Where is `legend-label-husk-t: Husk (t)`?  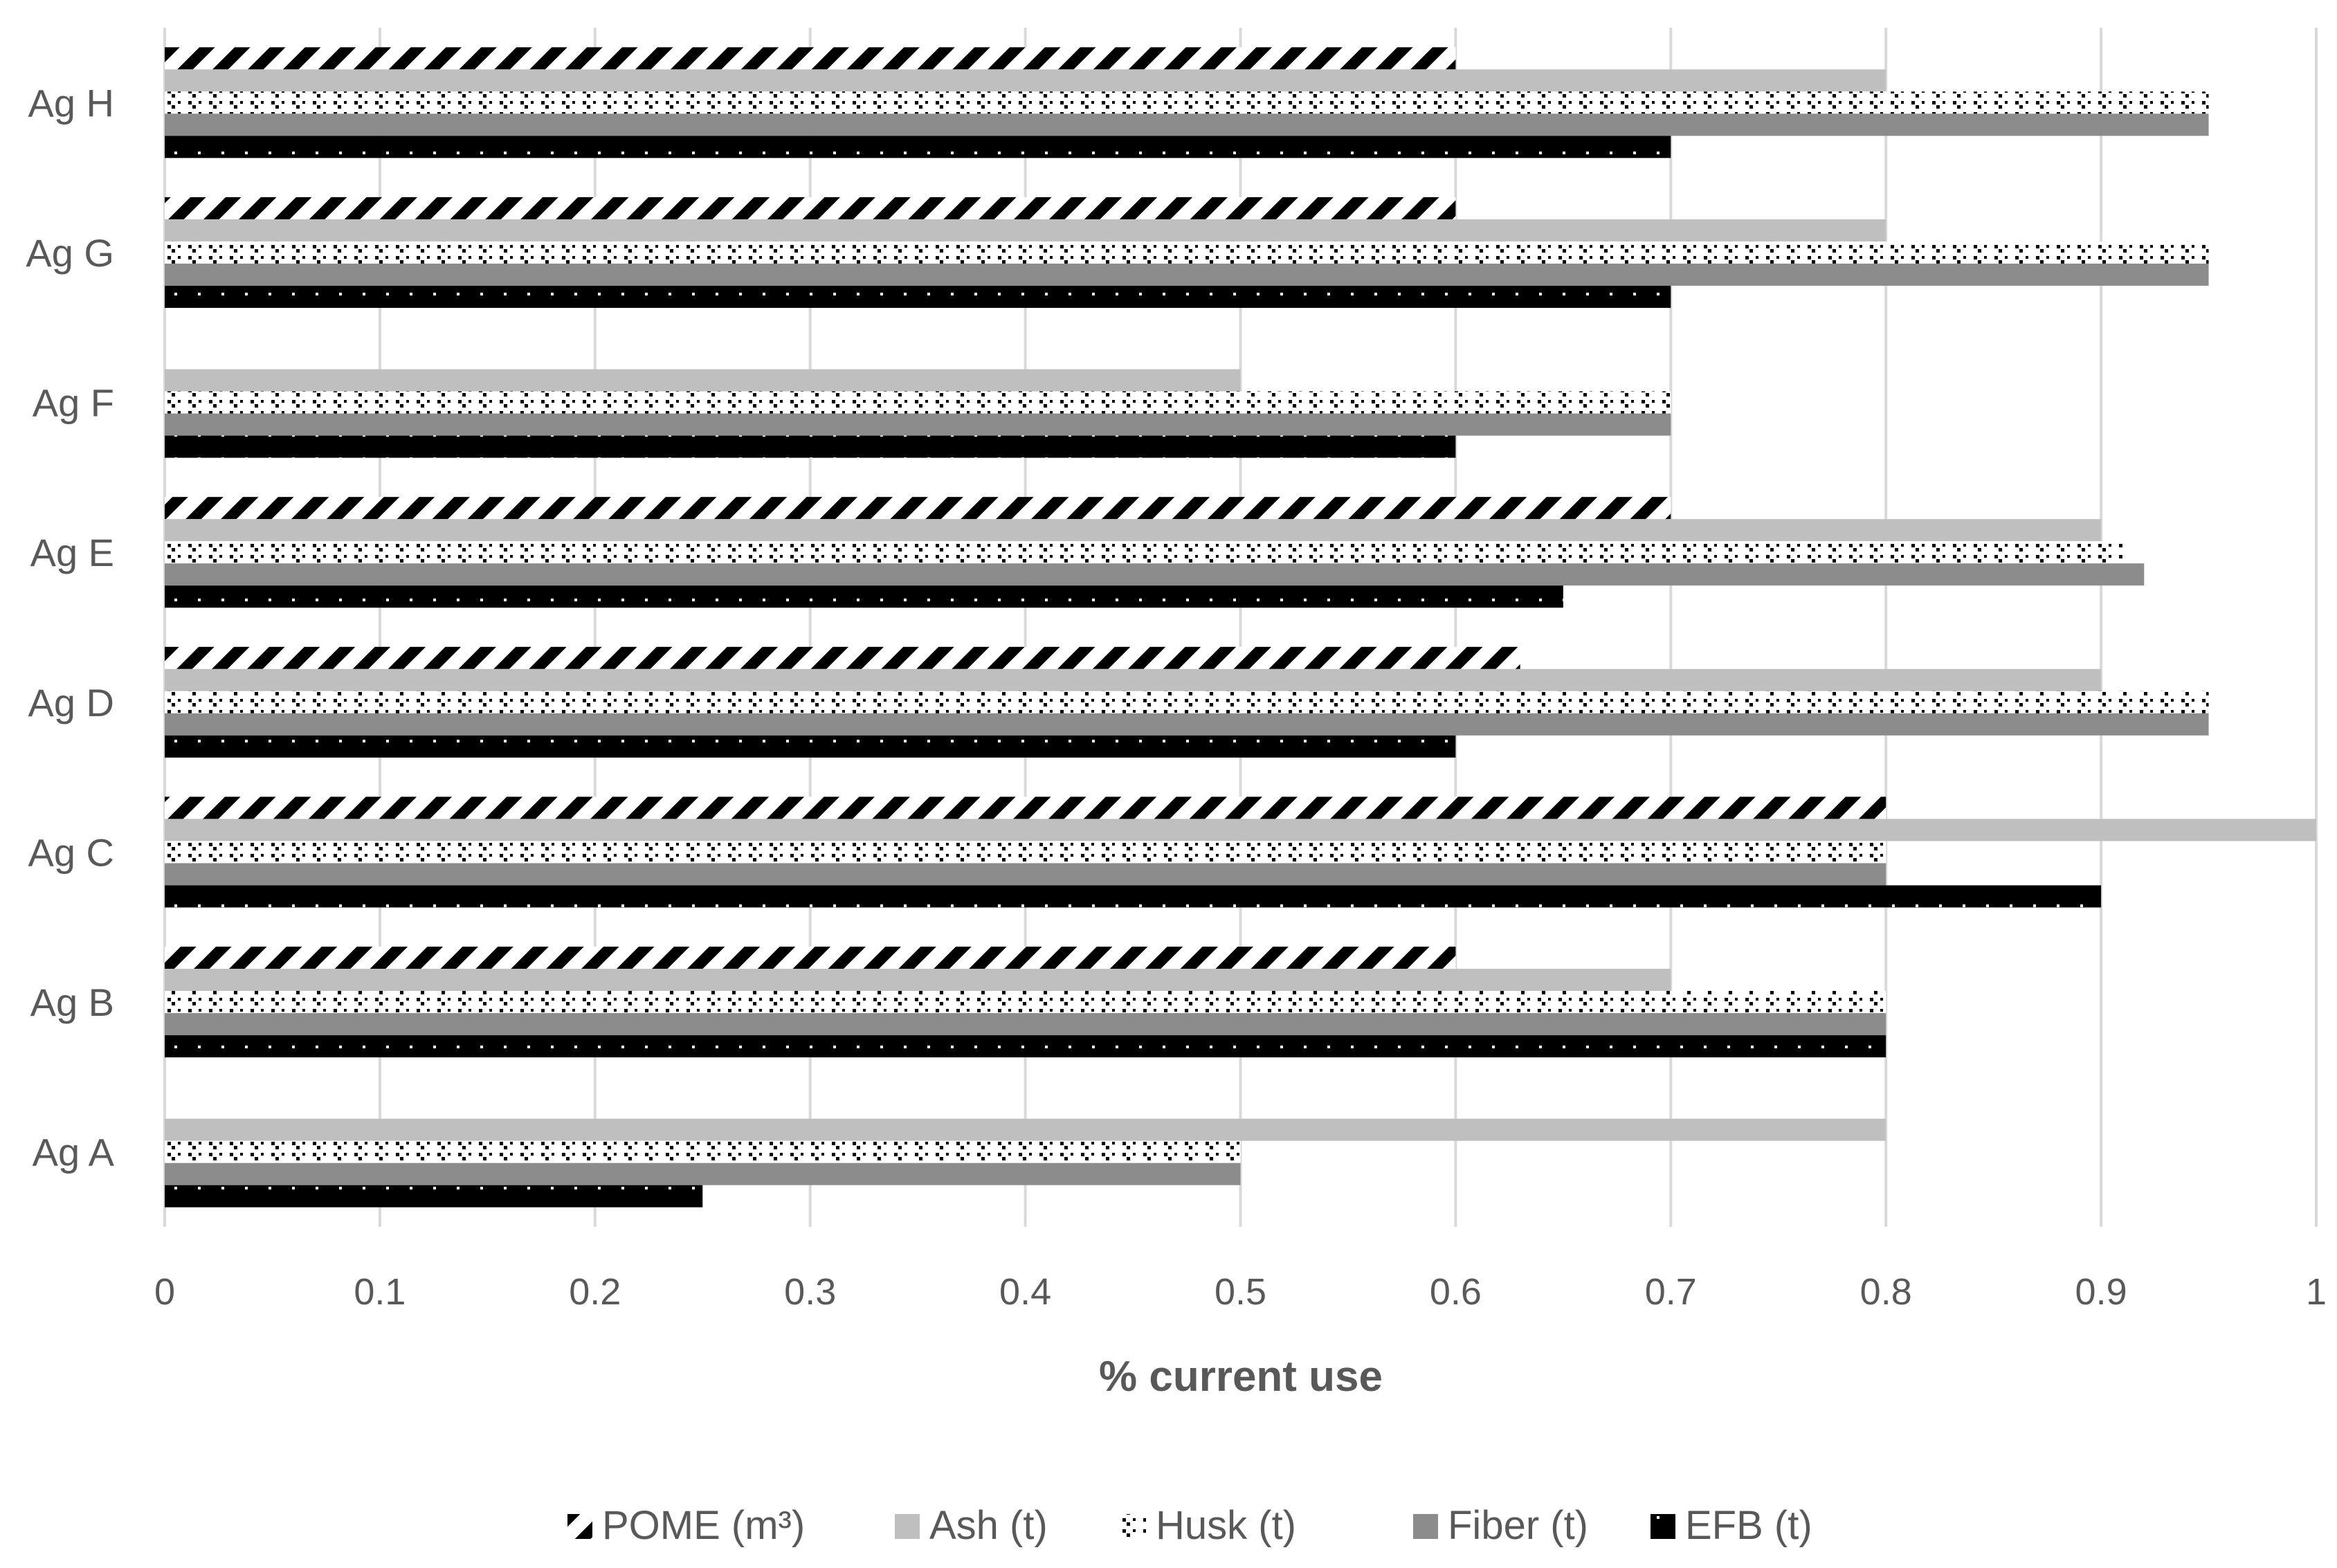 legend-label-husk-t: Husk (t) is located at coordinates (1226, 1525).